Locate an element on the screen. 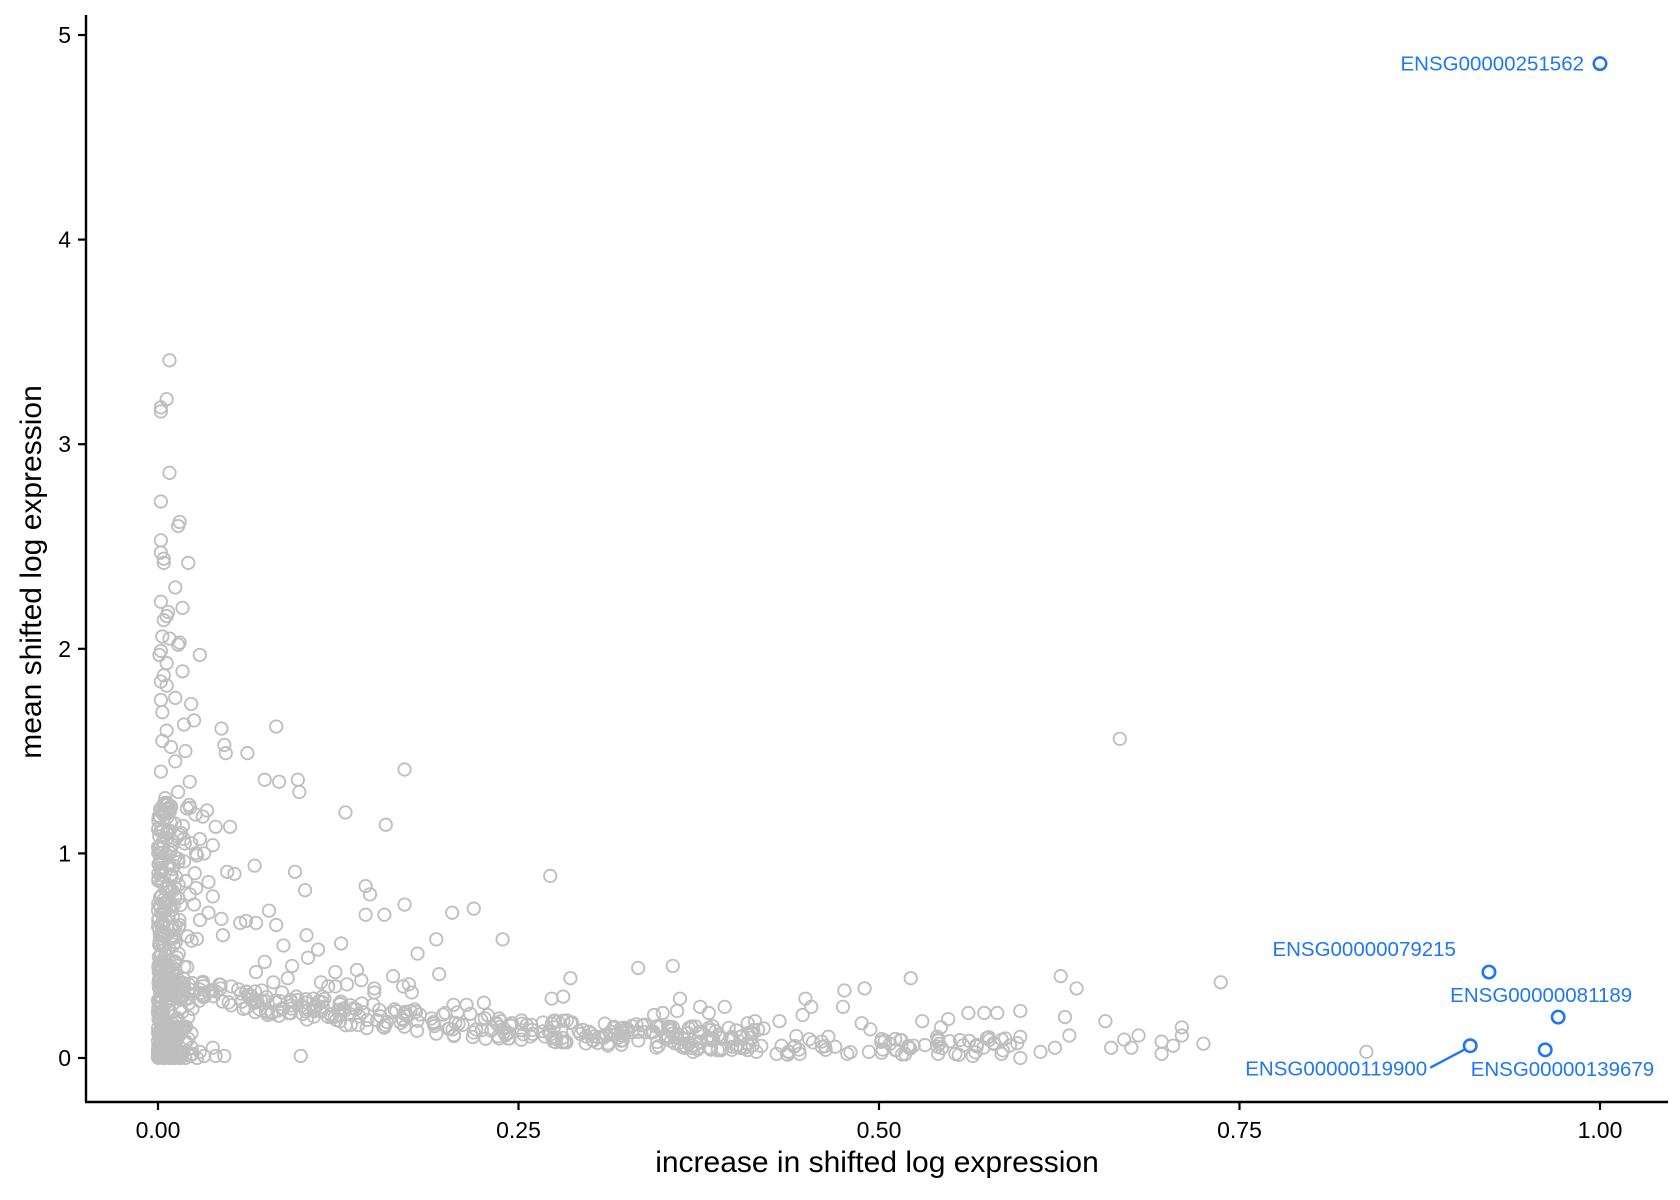 The height and width of the screenshot is (1200, 1680). highlighted-point is located at coordinates (1470, 1046).